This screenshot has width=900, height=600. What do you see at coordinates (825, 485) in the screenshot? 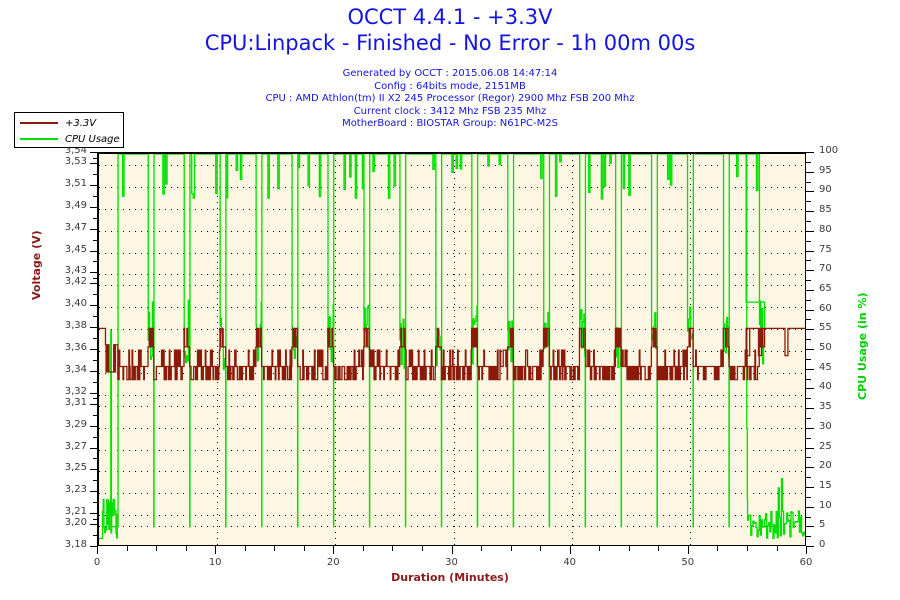
I see `y2-axis-tick-label: 15` at bounding box center [825, 485].